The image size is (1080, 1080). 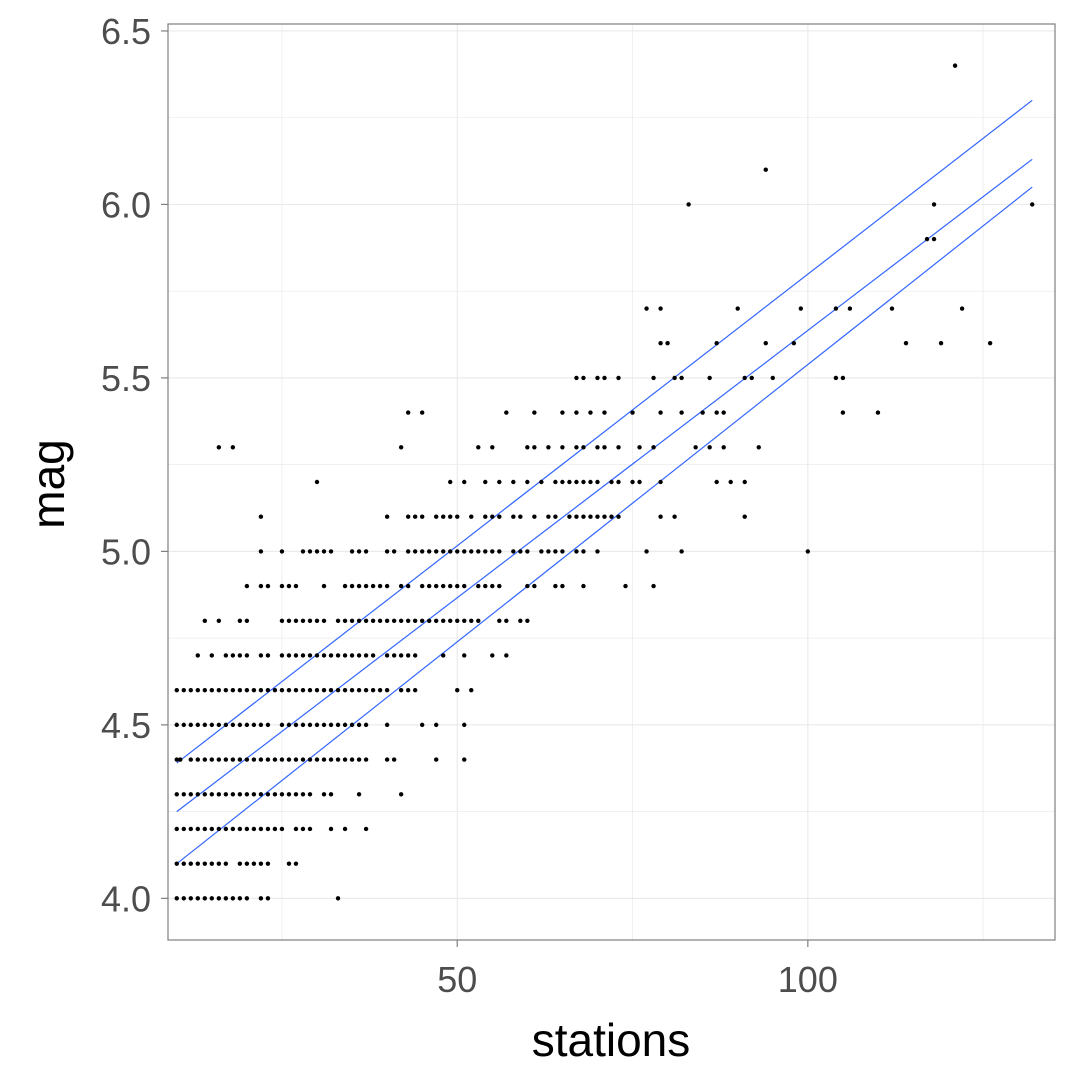 What do you see at coordinates (126, 725) in the screenshot?
I see `y-tick-label: 4.5` at bounding box center [126, 725].